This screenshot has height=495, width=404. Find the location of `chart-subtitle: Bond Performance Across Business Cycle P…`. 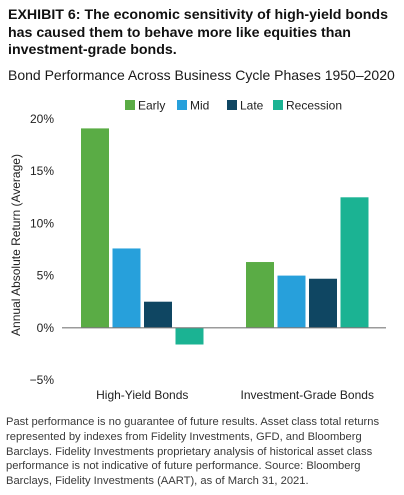

chart-subtitle: Bond Performance Across Business Cycle P… is located at coordinates (201, 75).